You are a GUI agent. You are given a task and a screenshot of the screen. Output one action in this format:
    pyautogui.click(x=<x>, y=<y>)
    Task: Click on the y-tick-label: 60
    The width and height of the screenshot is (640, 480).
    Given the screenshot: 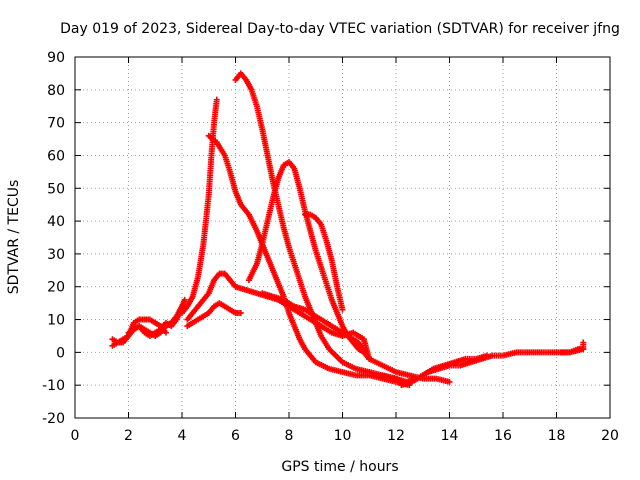 What is the action you would take?
    pyautogui.click(x=56, y=156)
    